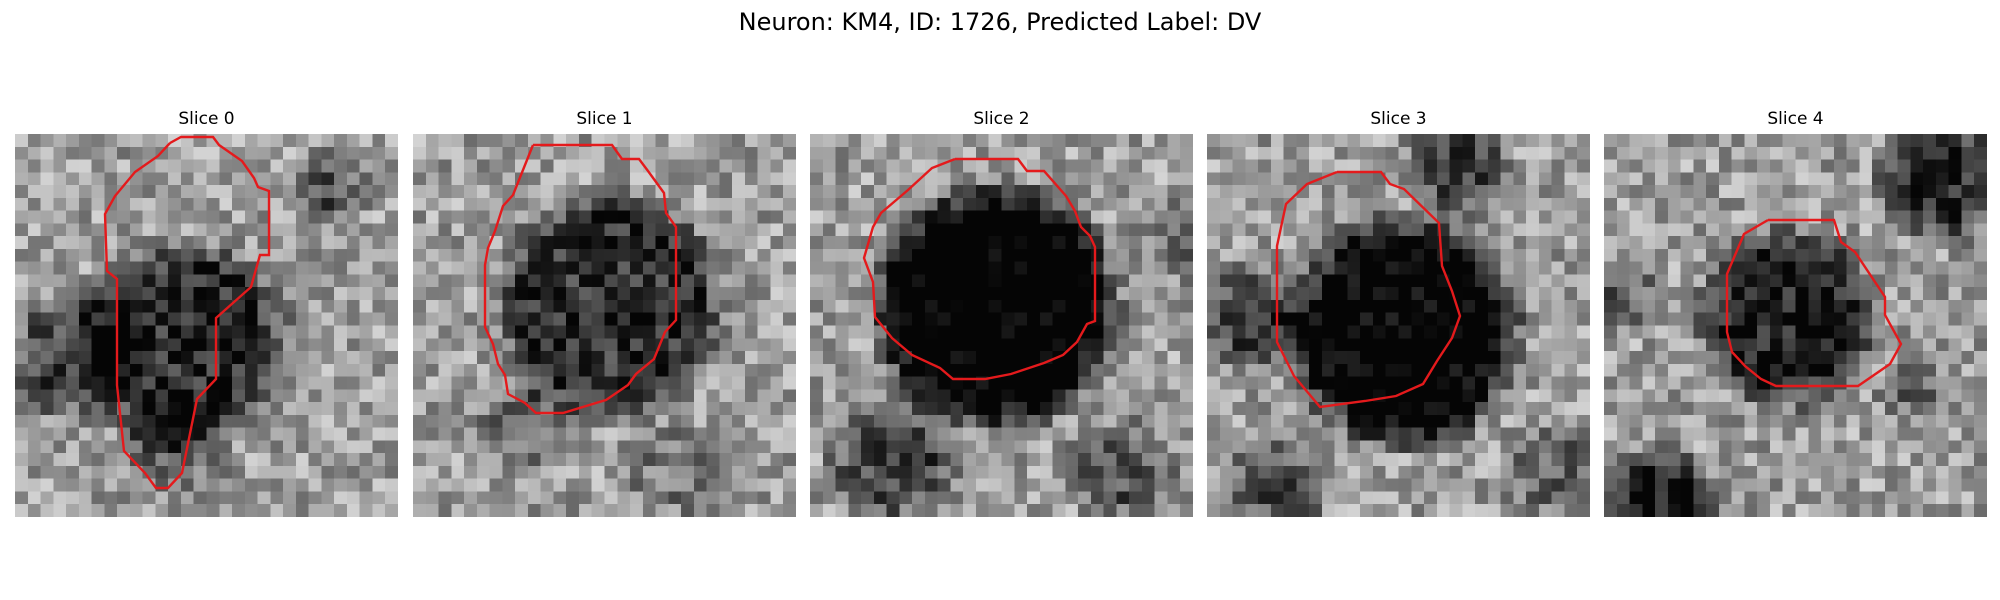 The height and width of the screenshot is (600, 2000). What do you see at coordinates (1001, 119) in the screenshot?
I see `slice-title-2: Slice 2` at bounding box center [1001, 119].